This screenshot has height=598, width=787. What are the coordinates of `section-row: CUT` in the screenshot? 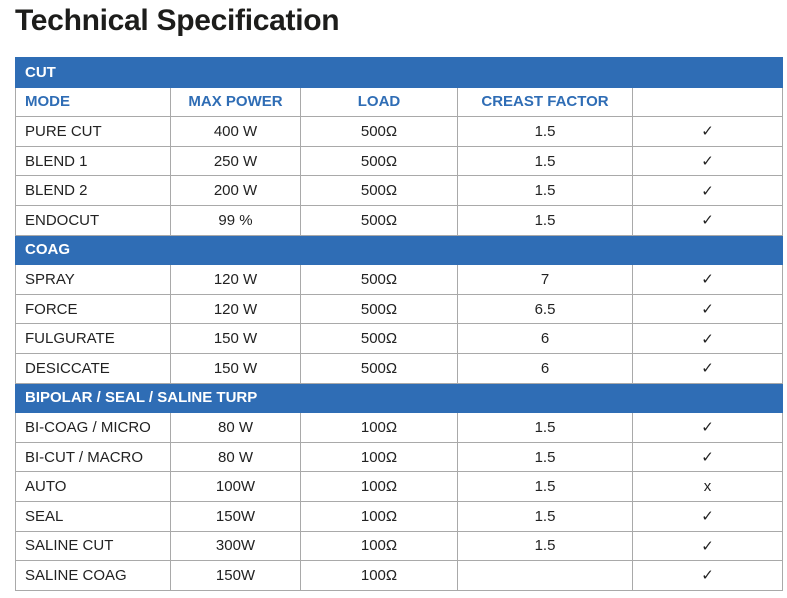 It's located at (399, 72).